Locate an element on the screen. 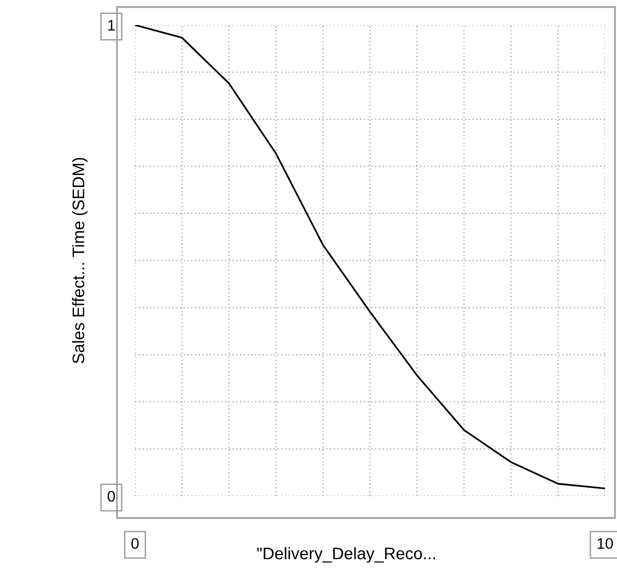 Image resolution: width=617 pixels, height=579 pixels. y-axis-title: Sales Effect... Time (SEDM) is located at coordinates (80, 261).